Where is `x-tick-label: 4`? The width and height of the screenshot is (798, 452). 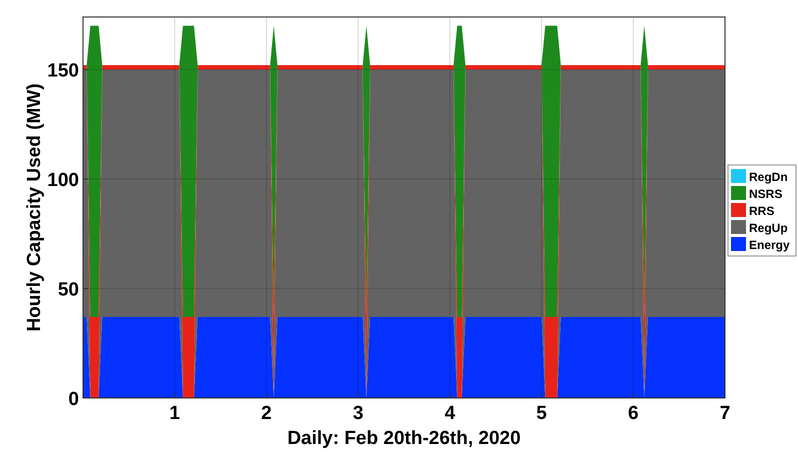 x-tick-label: 4 is located at coordinates (450, 413).